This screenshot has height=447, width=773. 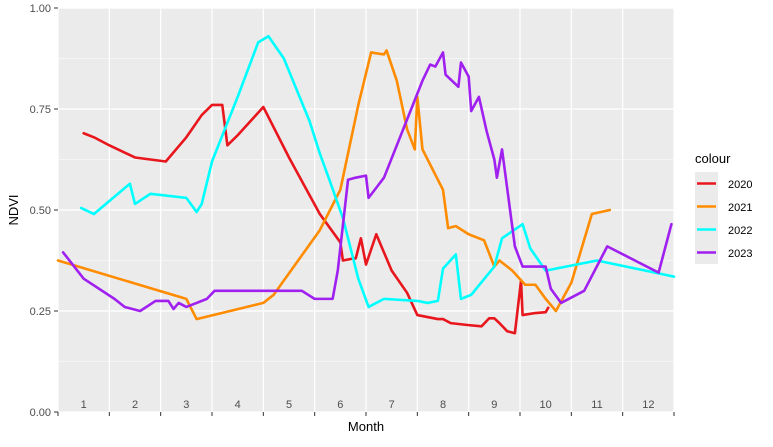 What do you see at coordinates (135, 405) in the screenshot?
I see `month-label: 2` at bounding box center [135, 405].